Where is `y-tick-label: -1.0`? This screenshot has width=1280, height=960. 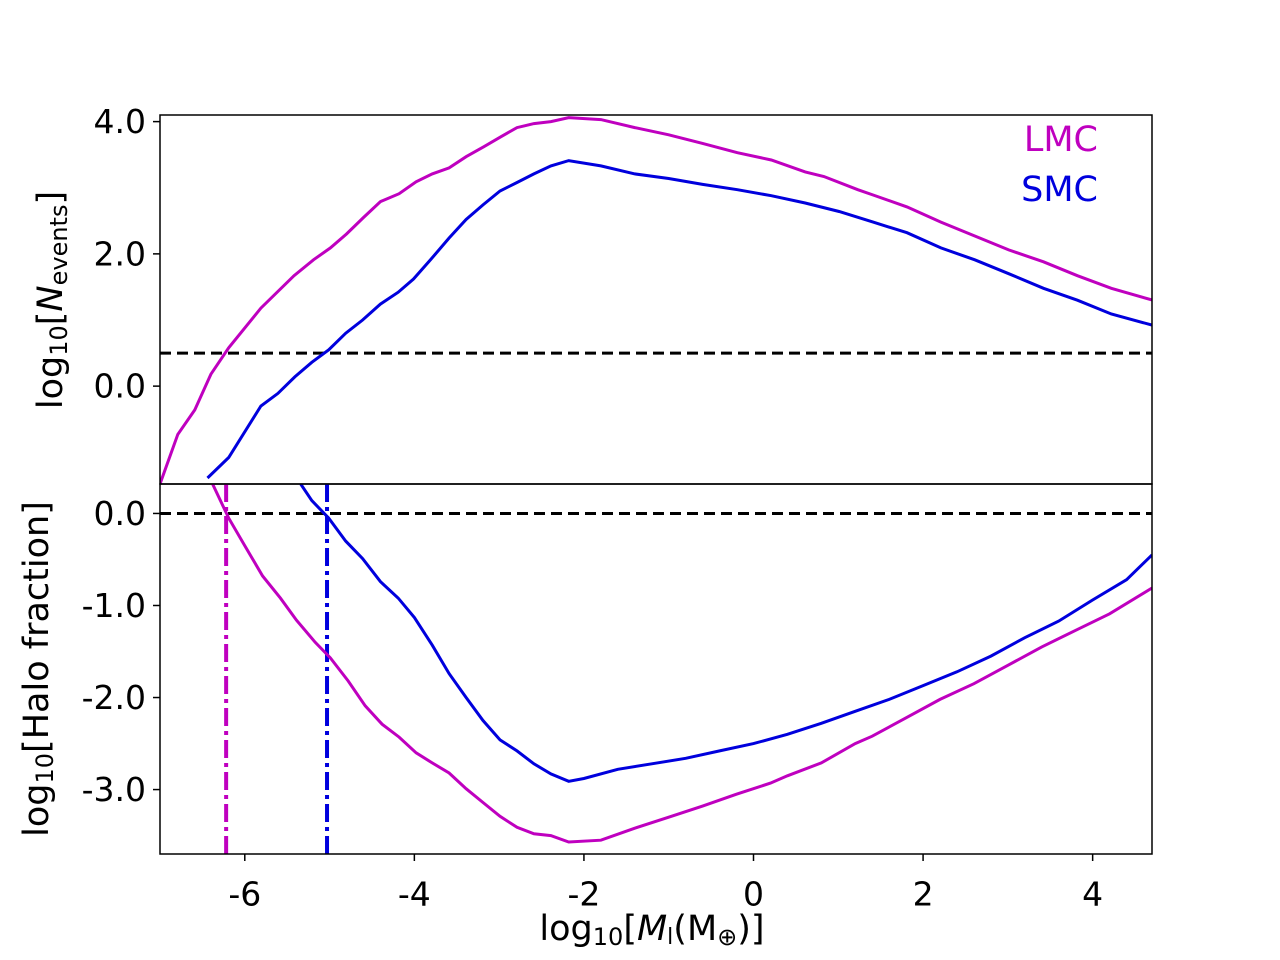 y-tick-label: -1.0 is located at coordinates (114, 605).